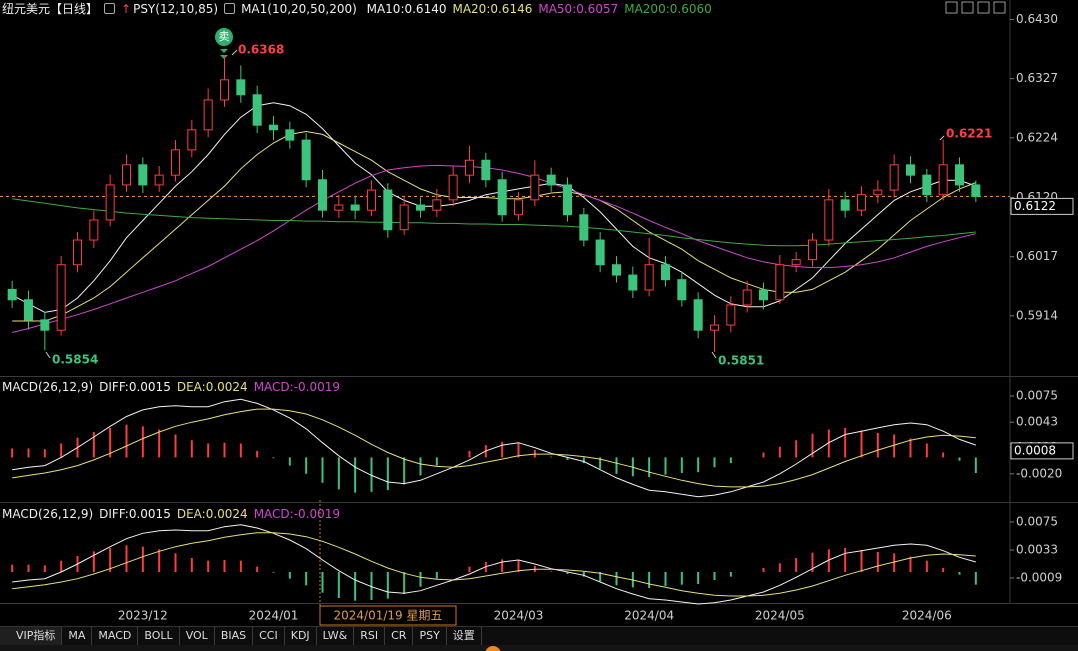  Describe the element at coordinates (399, 636) in the screenshot. I see `tab: CR` at that location.